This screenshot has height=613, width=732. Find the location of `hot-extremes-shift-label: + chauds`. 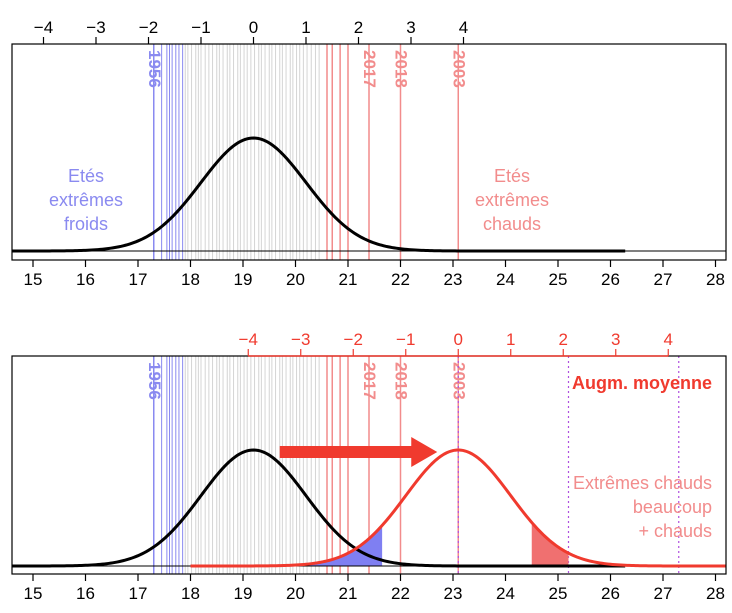

hot-extremes-shift-label: + chauds is located at coordinates (675, 531).